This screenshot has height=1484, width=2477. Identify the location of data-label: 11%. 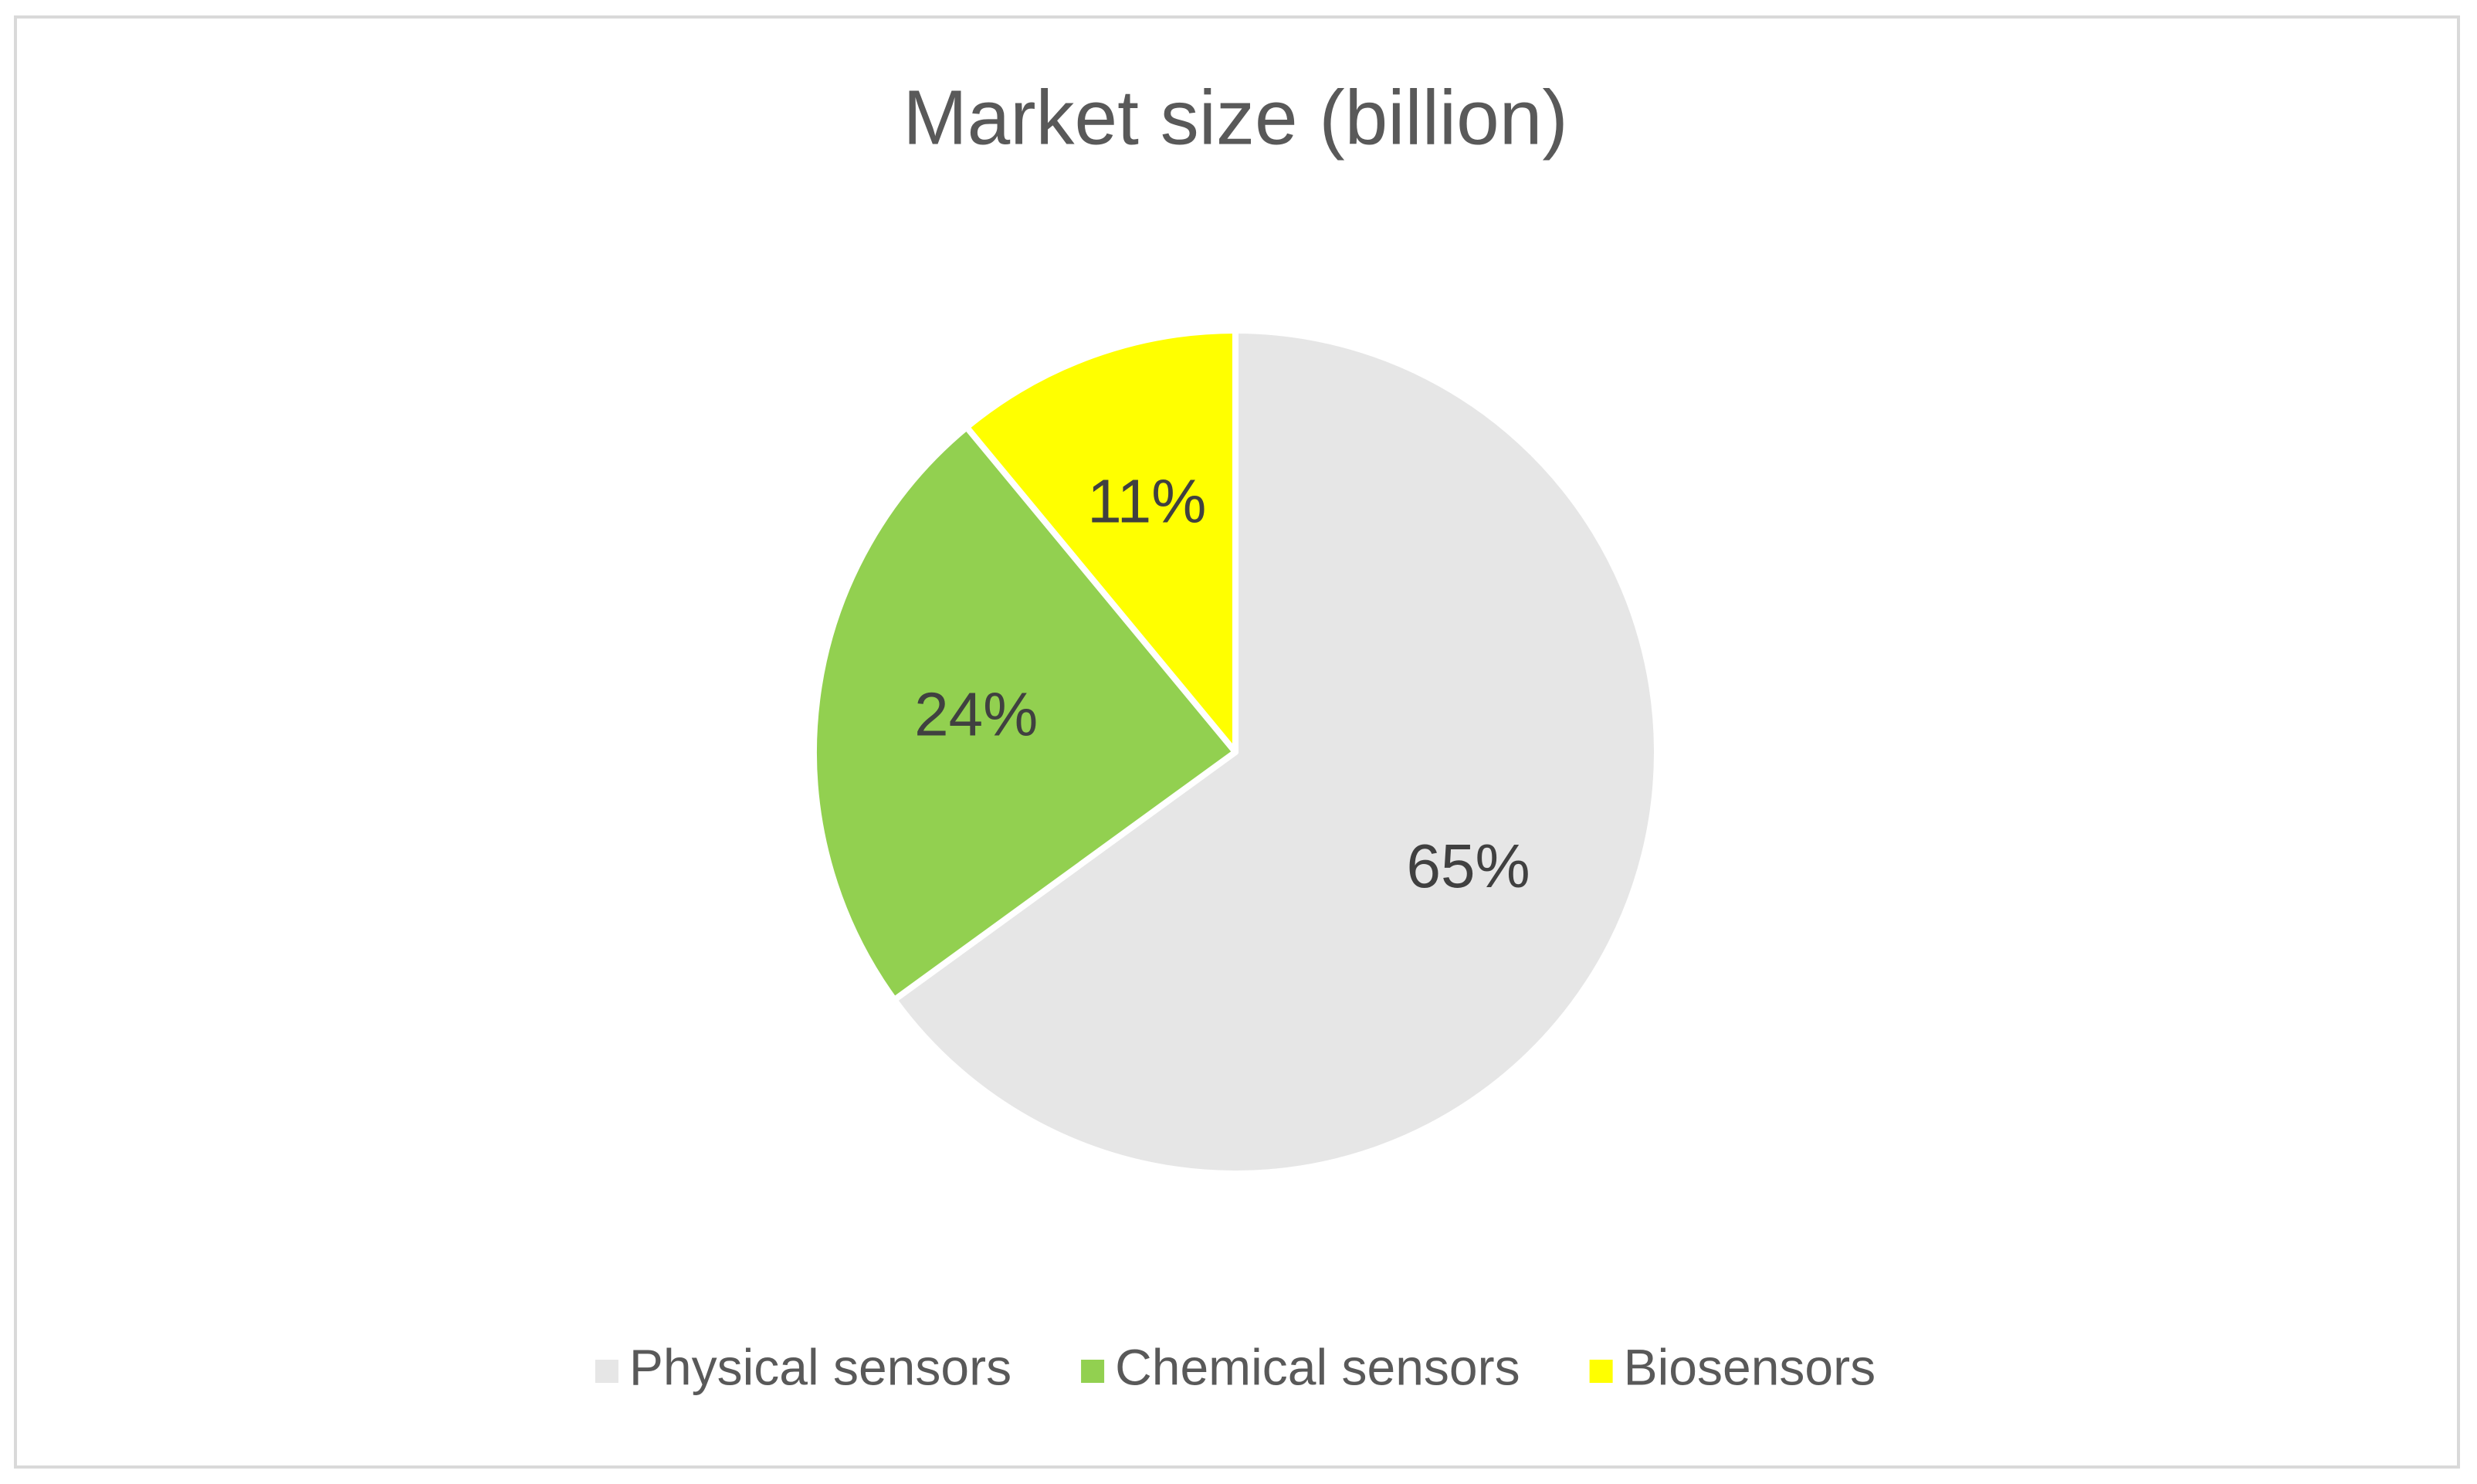
(1147, 502).